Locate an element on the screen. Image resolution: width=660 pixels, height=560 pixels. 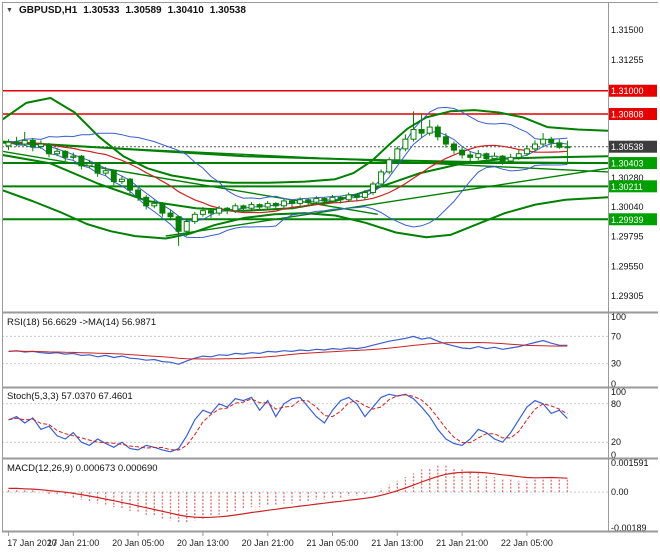
svg-text: 1.29550 is located at coordinates (627, 266).